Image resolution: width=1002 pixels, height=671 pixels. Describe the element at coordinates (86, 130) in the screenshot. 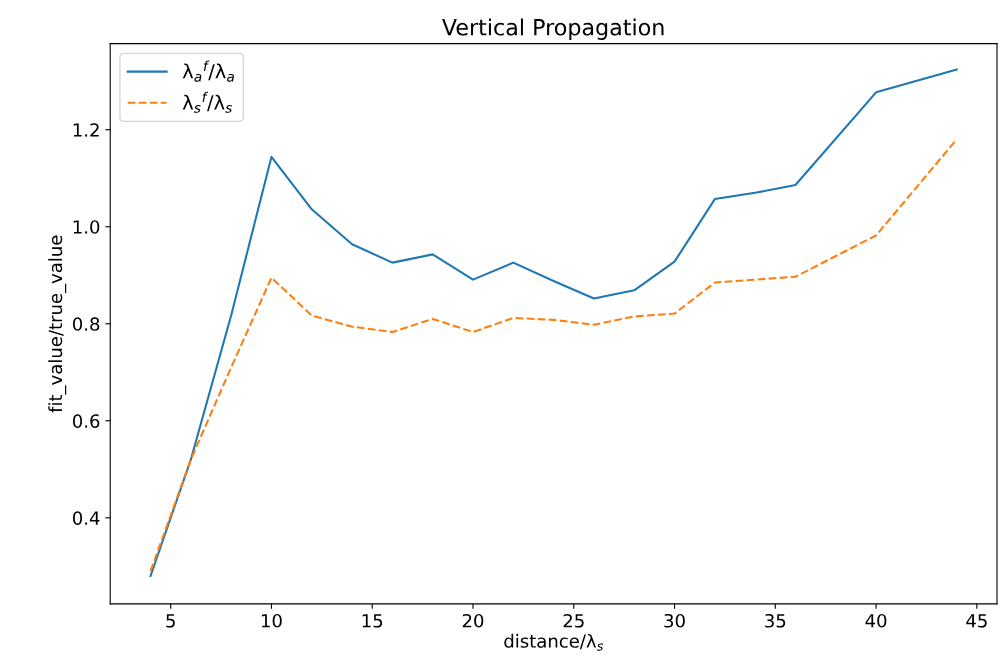

I see `y-tick-label: 1.2` at that location.